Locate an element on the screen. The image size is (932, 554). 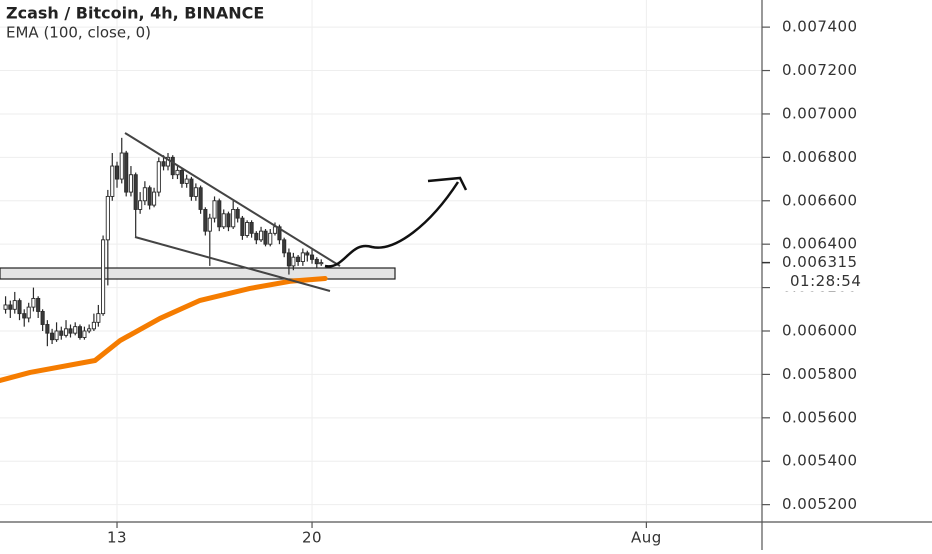
projection-arrow is located at coordinates (392, 224).